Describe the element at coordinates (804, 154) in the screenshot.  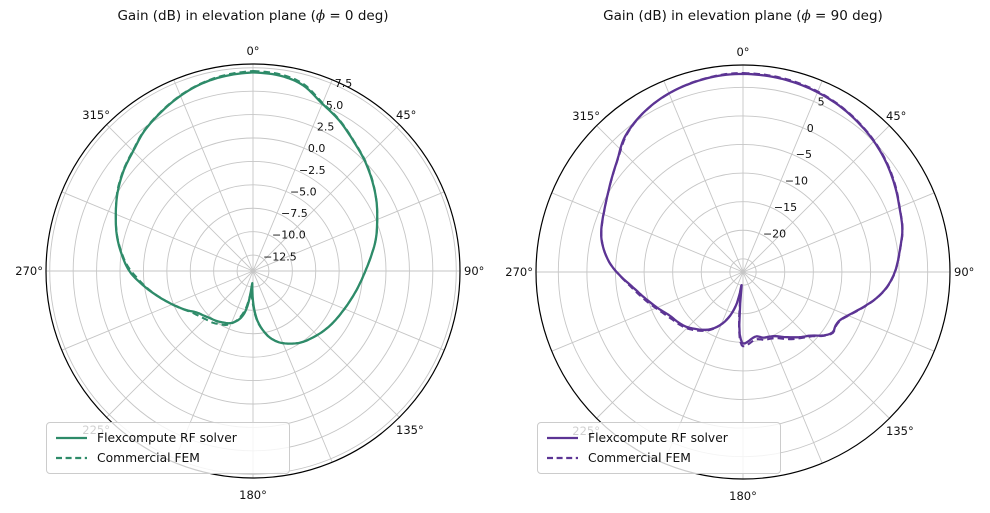
I see `radial-tick-label: −5` at that location.